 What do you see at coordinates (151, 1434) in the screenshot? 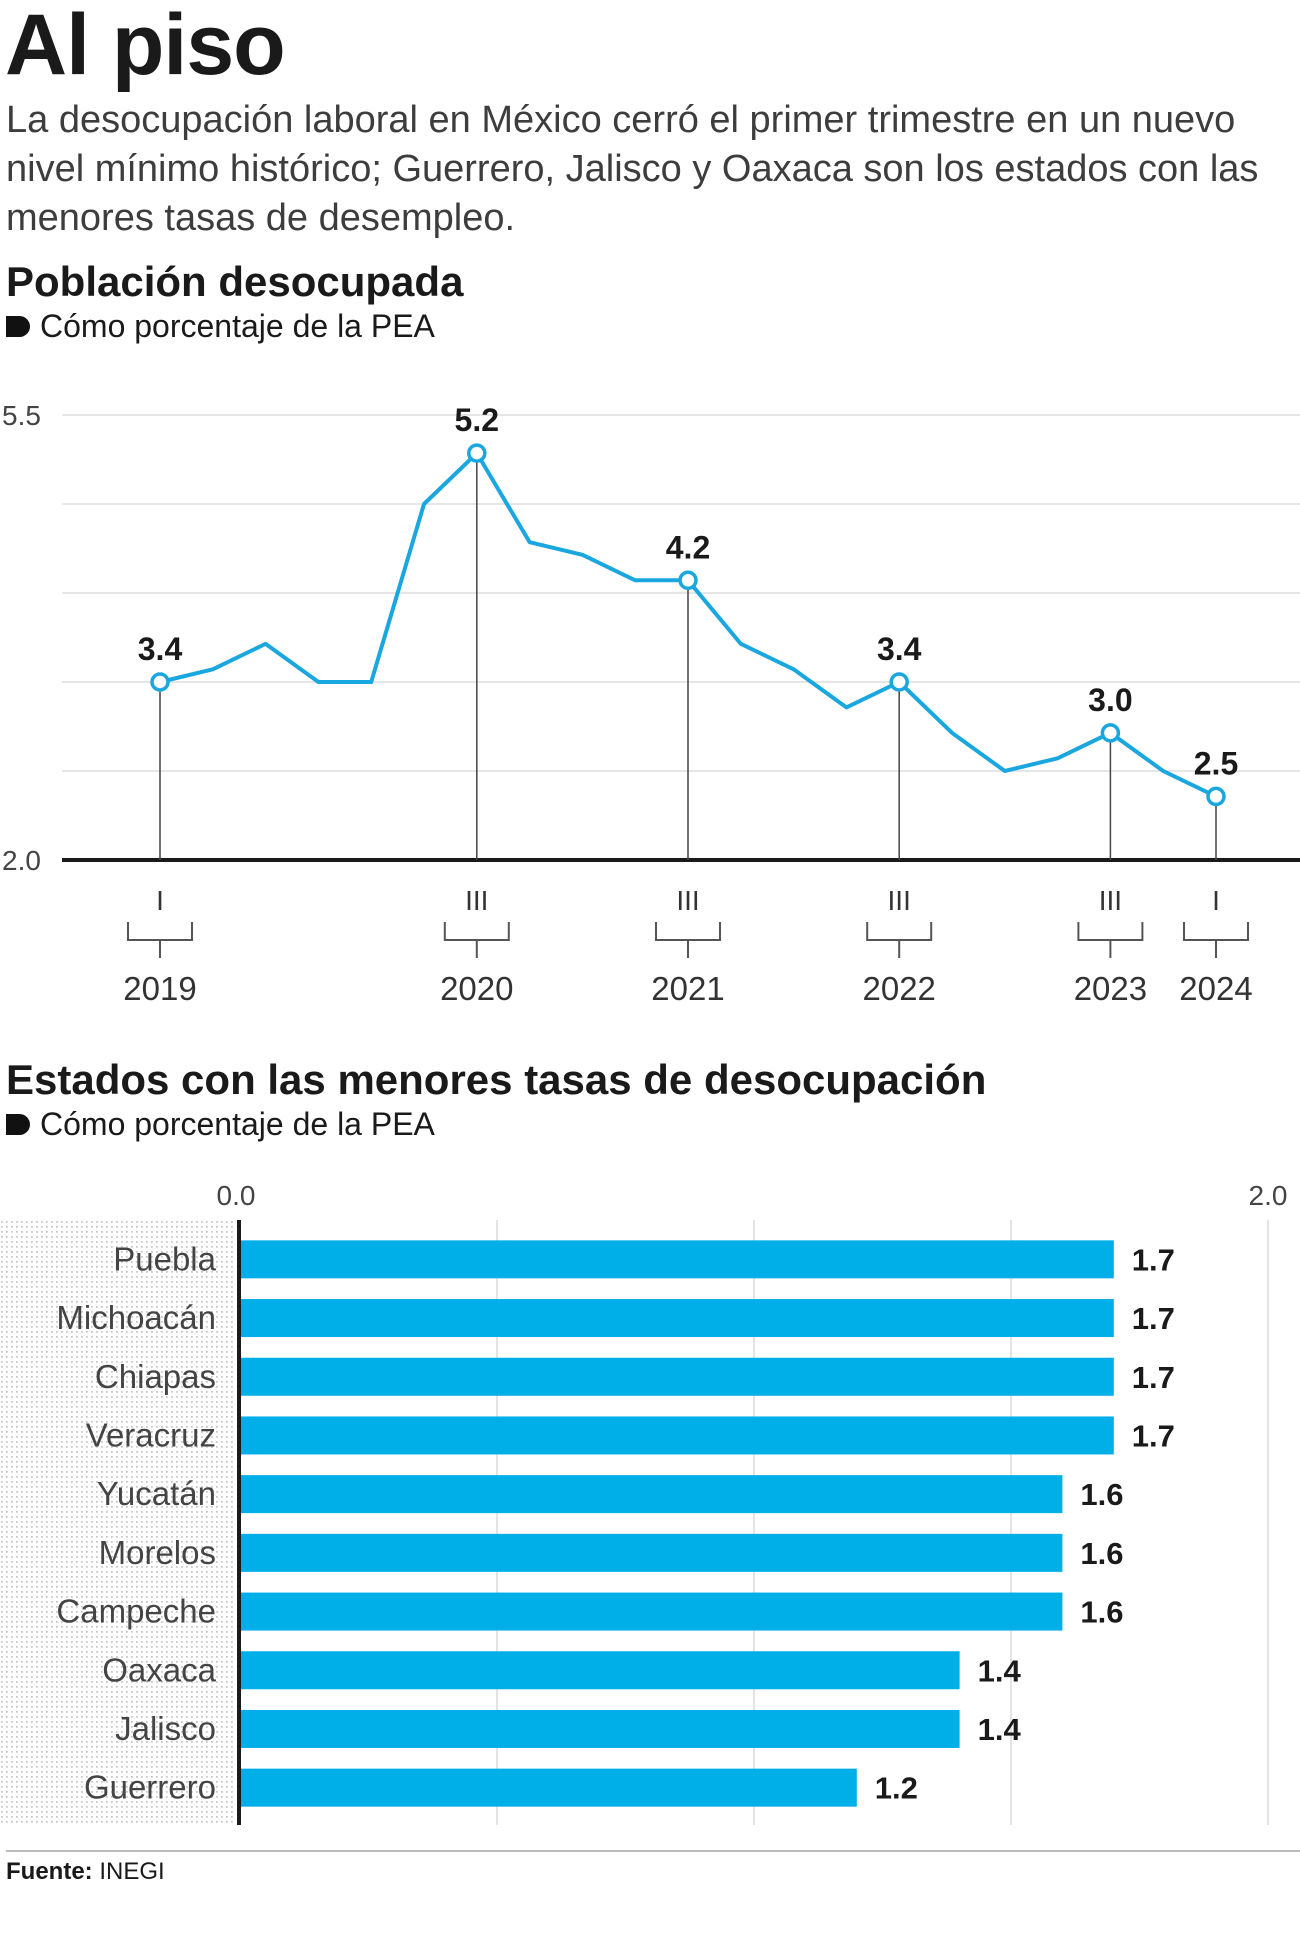
I see `category-label: Veracruz` at bounding box center [151, 1434].